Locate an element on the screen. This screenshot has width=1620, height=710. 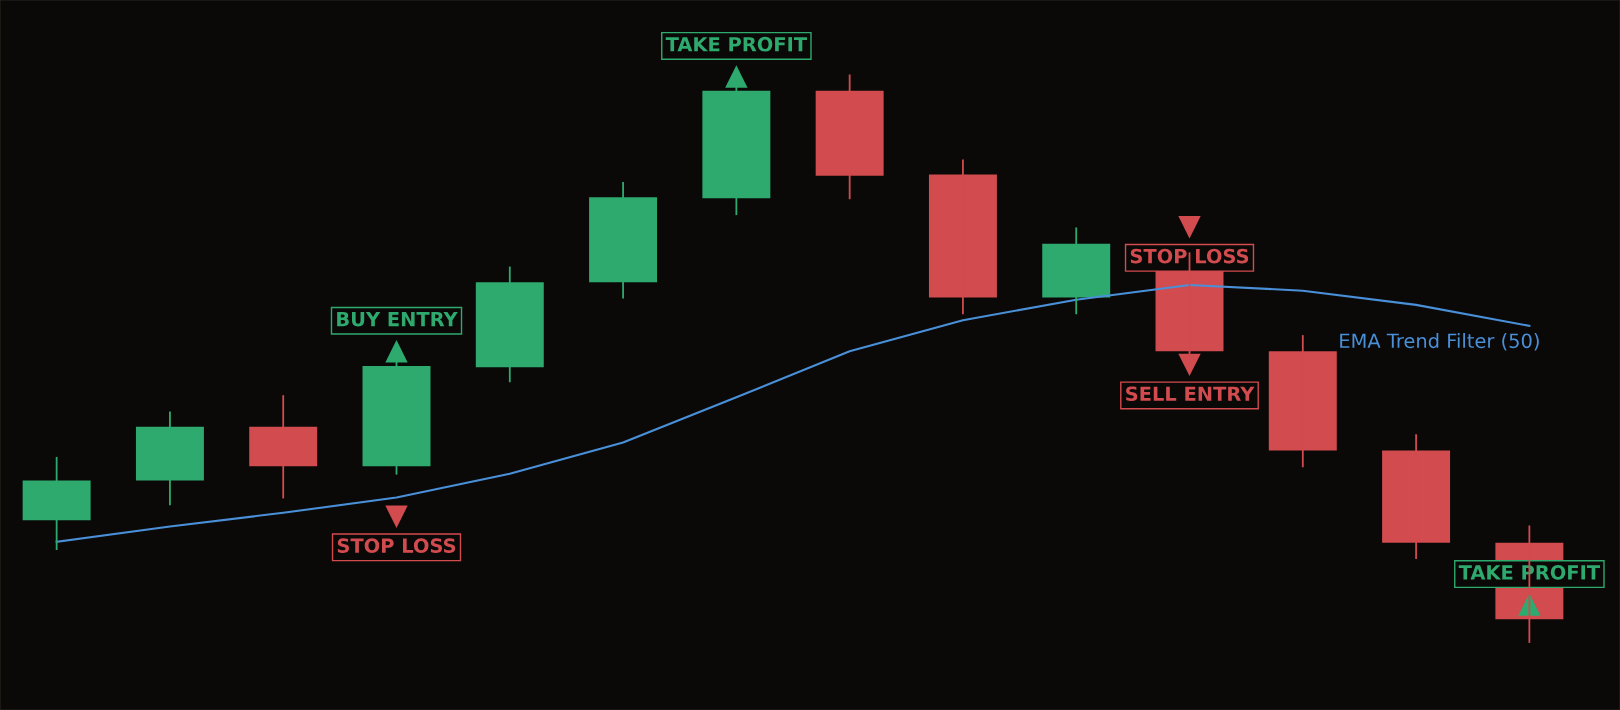
series-label: STOP LOSS is located at coordinates (1189, 256).